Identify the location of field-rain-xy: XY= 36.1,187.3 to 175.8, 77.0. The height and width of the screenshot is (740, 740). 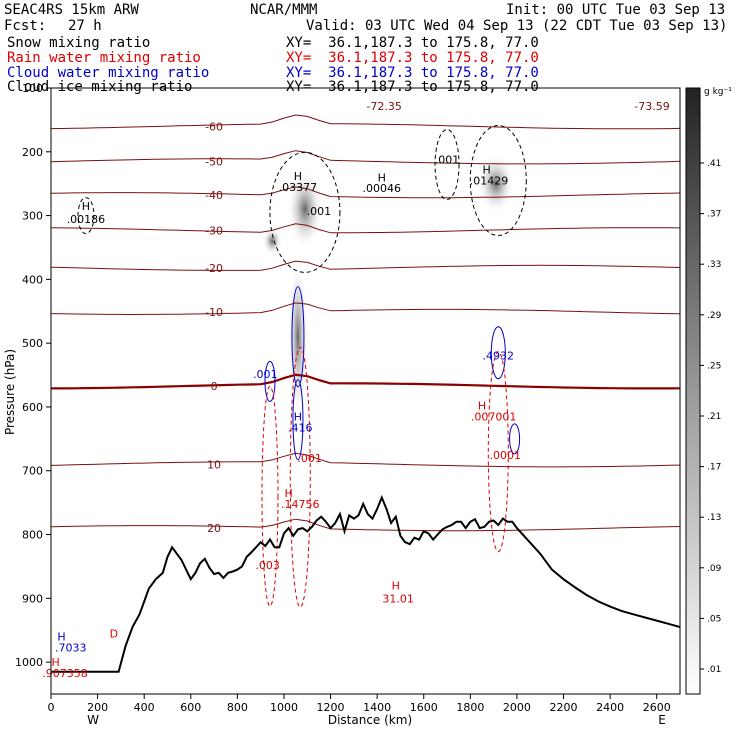
(412, 58).